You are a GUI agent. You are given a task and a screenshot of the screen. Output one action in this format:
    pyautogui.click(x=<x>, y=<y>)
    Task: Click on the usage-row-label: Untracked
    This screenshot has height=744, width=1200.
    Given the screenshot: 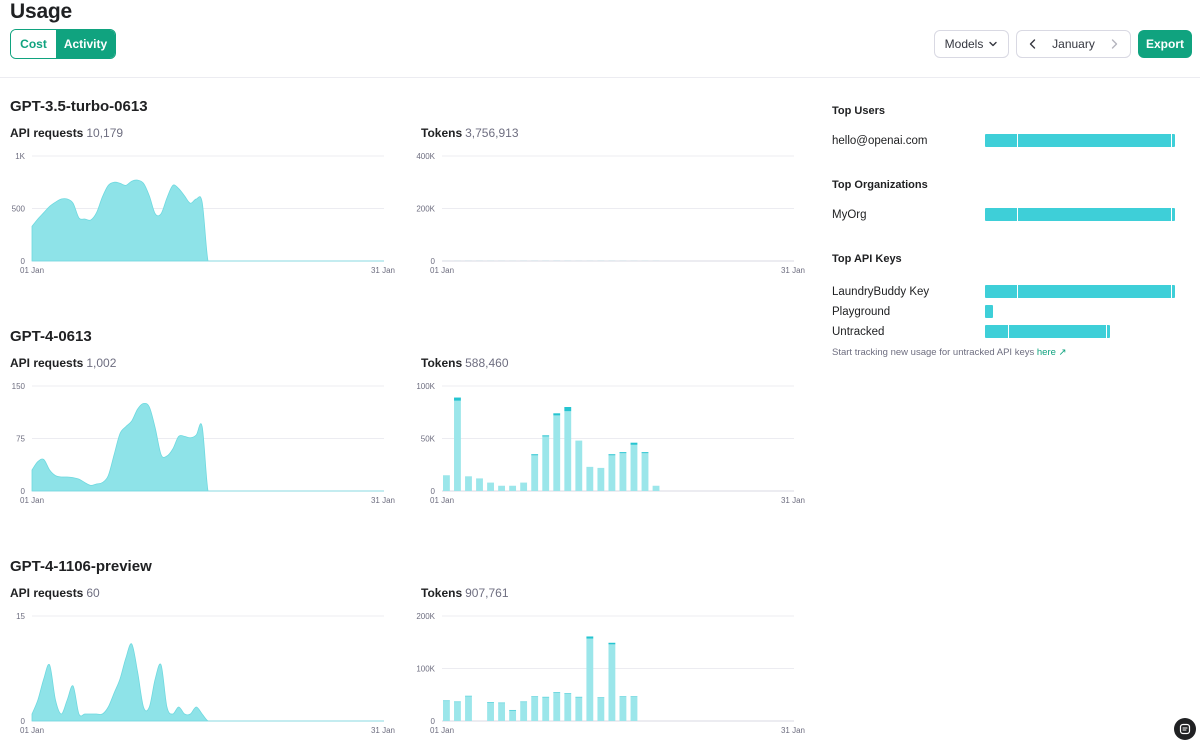 What is the action you would take?
    pyautogui.click(x=858, y=332)
    